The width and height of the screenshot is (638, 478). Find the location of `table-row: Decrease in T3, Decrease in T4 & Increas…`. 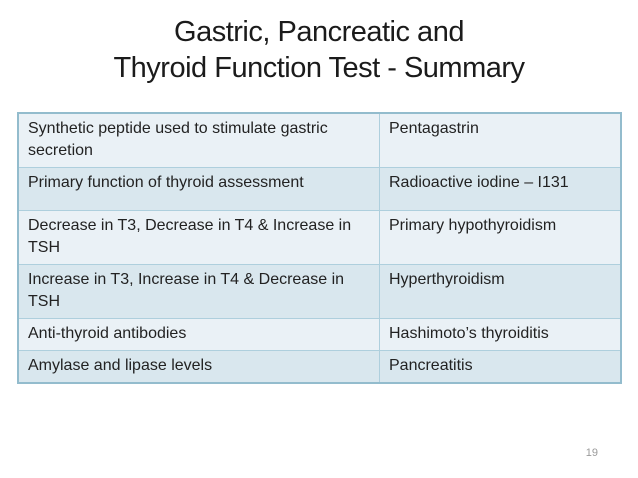

table-row: Decrease in T3, Decrease in T4 & Increas… is located at coordinates (319, 237).